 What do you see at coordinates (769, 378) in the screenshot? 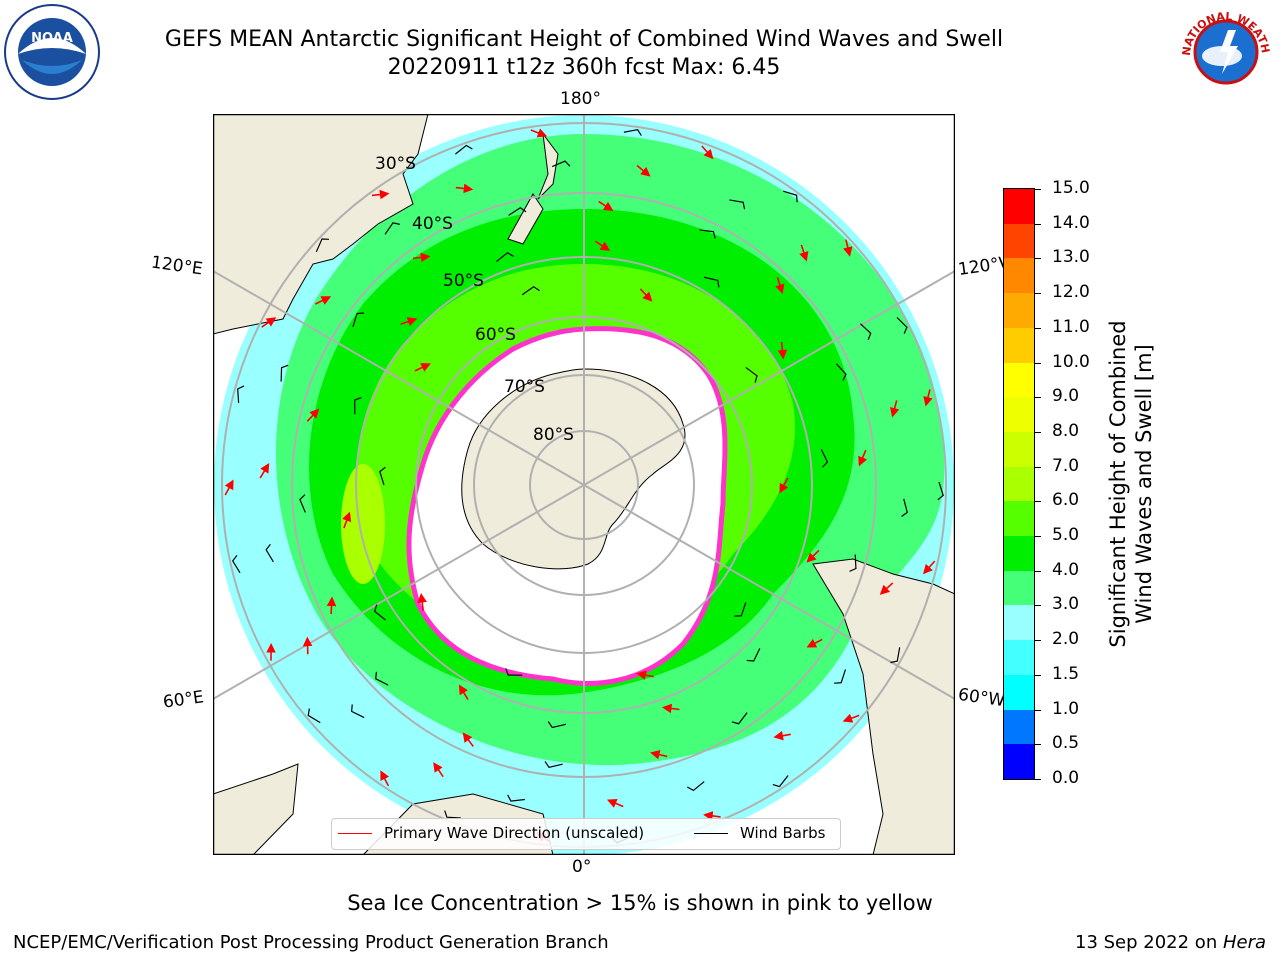
I see `meridian-120w` at bounding box center [769, 378].